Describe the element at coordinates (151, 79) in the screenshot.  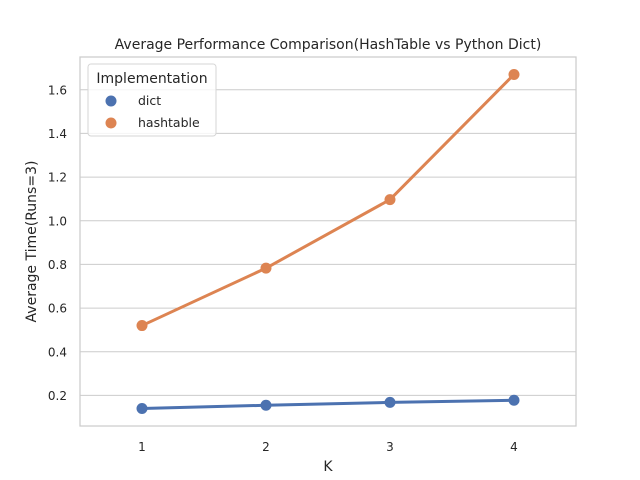
I see `legend-title: Implementation` at that location.